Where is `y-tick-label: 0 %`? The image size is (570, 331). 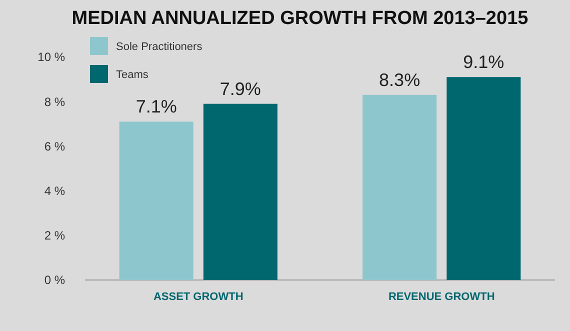
y-tick-label: 0 % is located at coordinates (55, 280).